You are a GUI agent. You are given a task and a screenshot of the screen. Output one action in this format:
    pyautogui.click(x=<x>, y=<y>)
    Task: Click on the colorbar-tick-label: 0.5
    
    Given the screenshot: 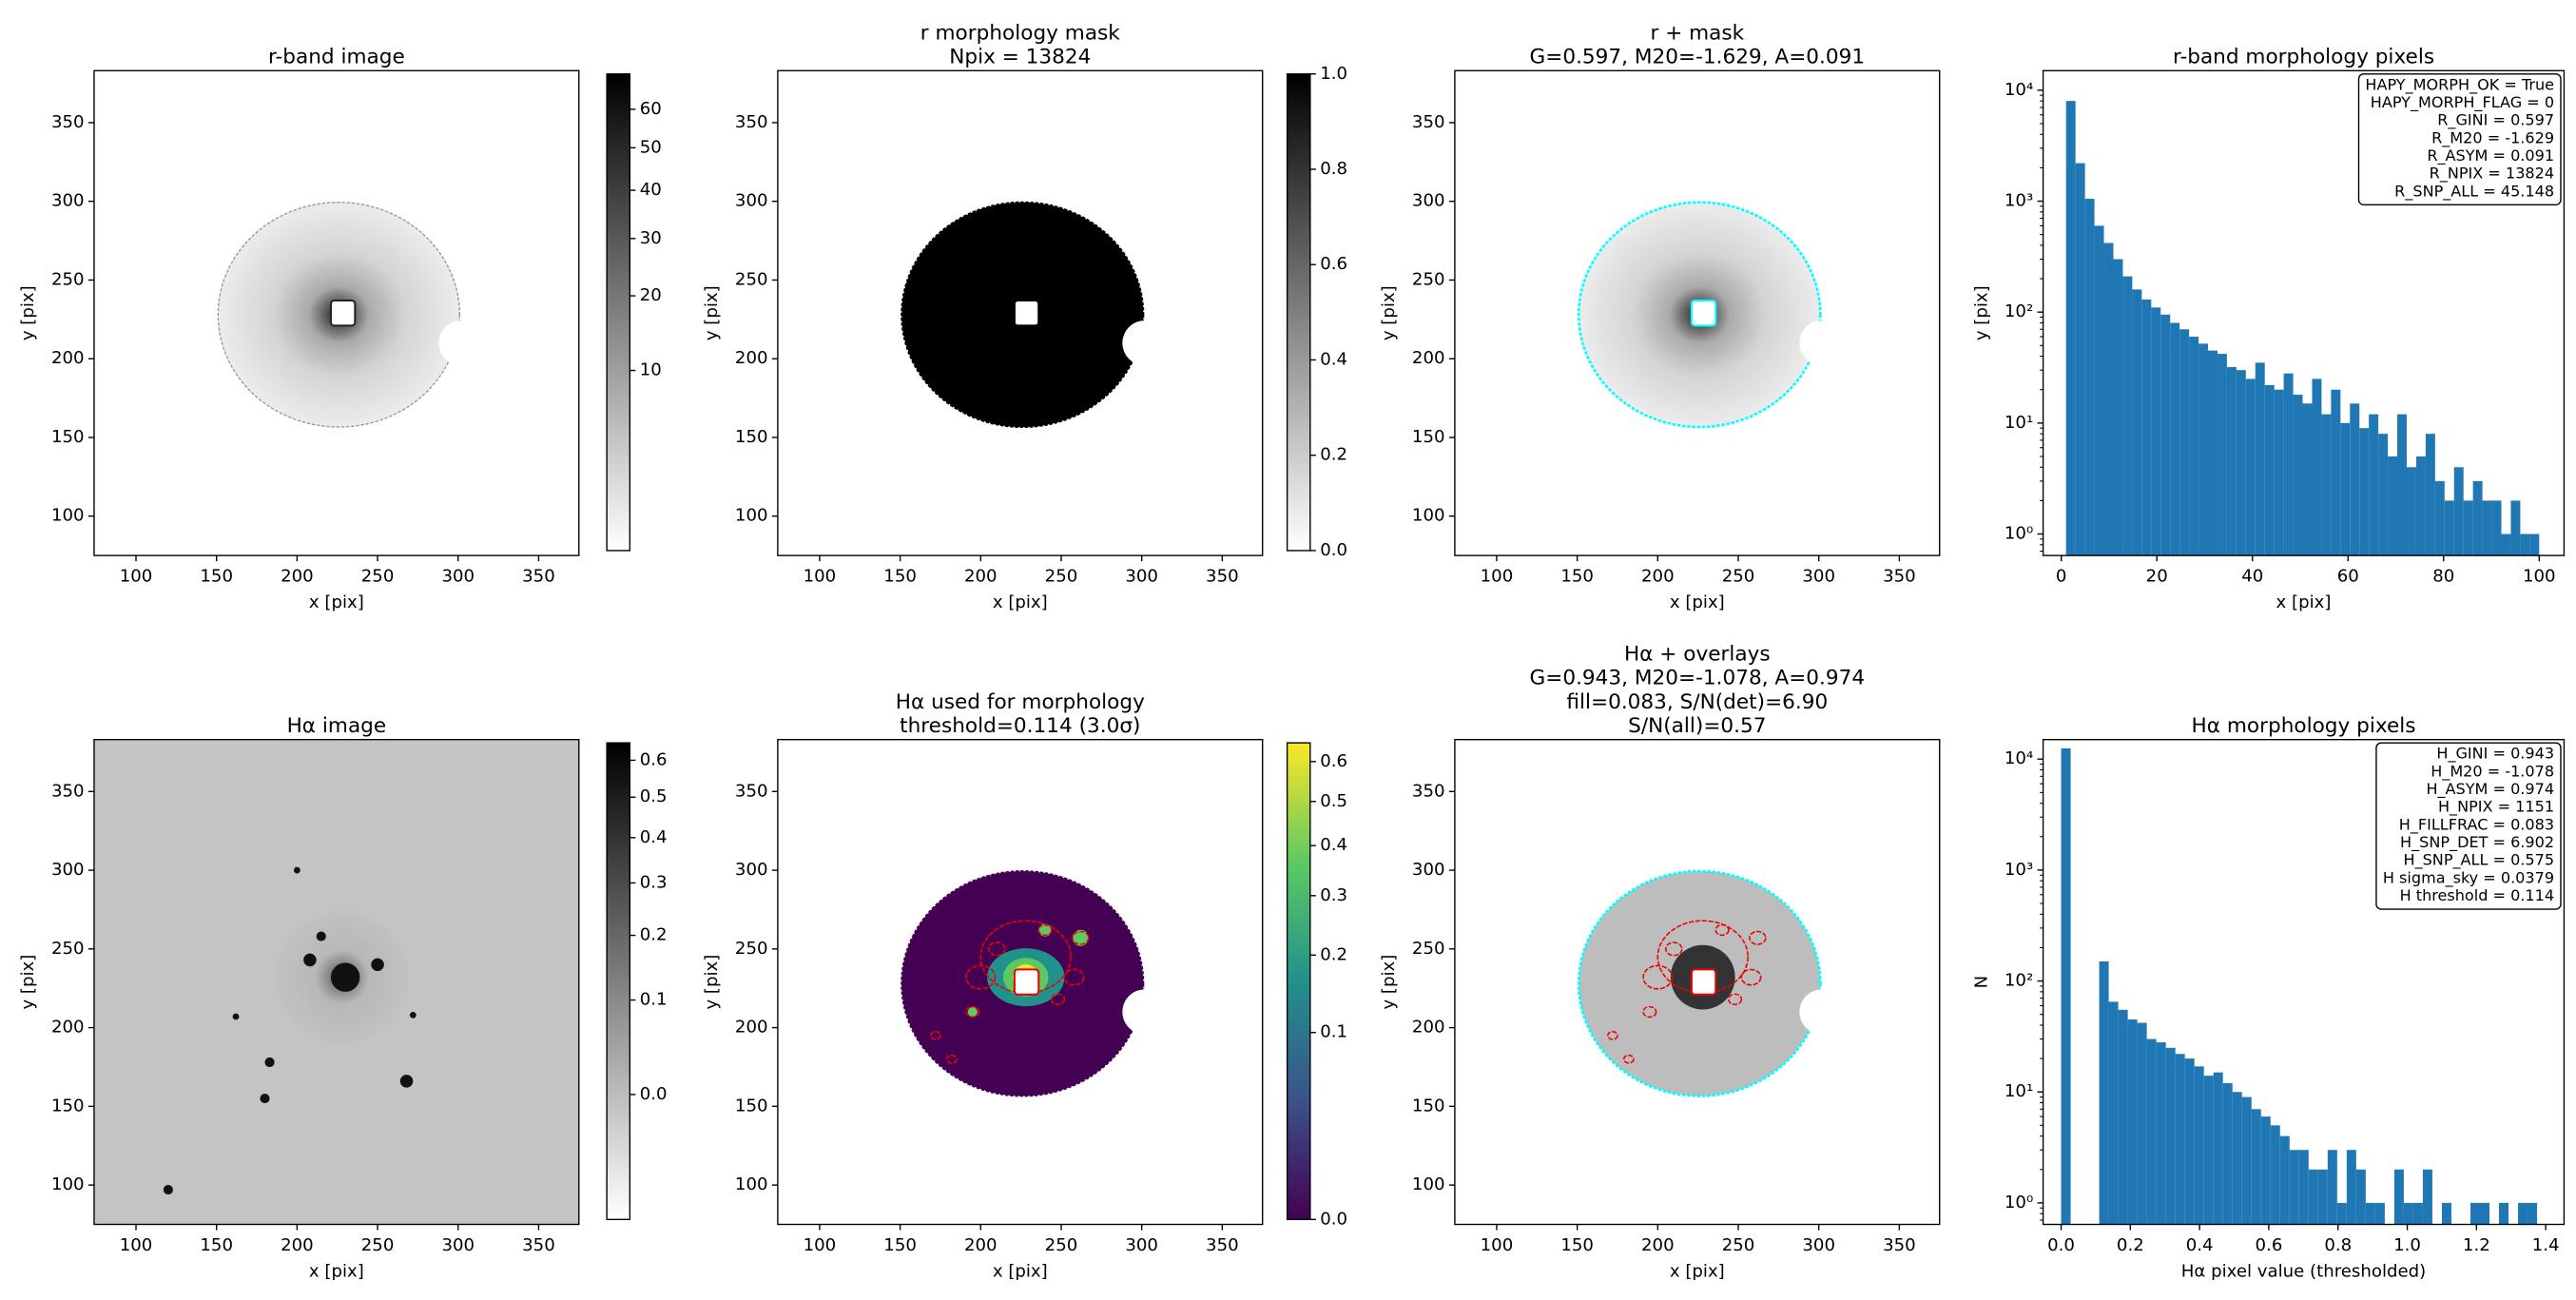 What is the action you would take?
    pyautogui.click(x=1333, y=801)
    